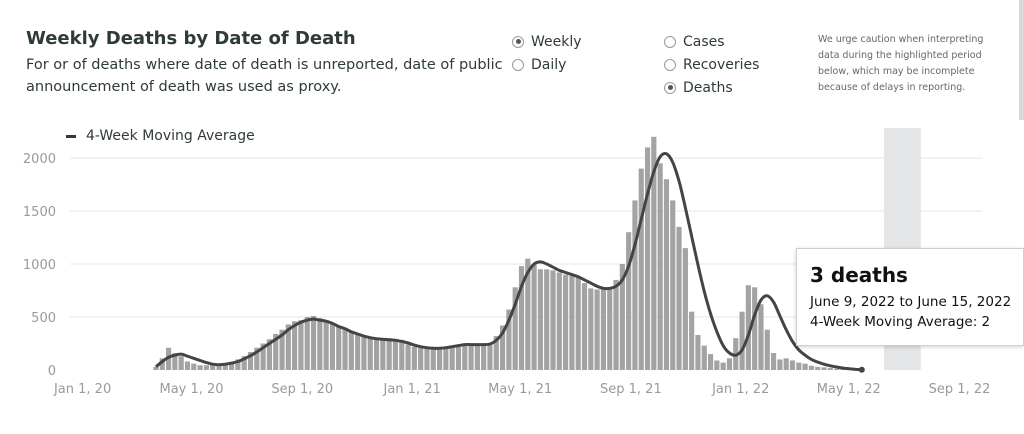  I want to click on radio-checked-icon, so click(518, 41).